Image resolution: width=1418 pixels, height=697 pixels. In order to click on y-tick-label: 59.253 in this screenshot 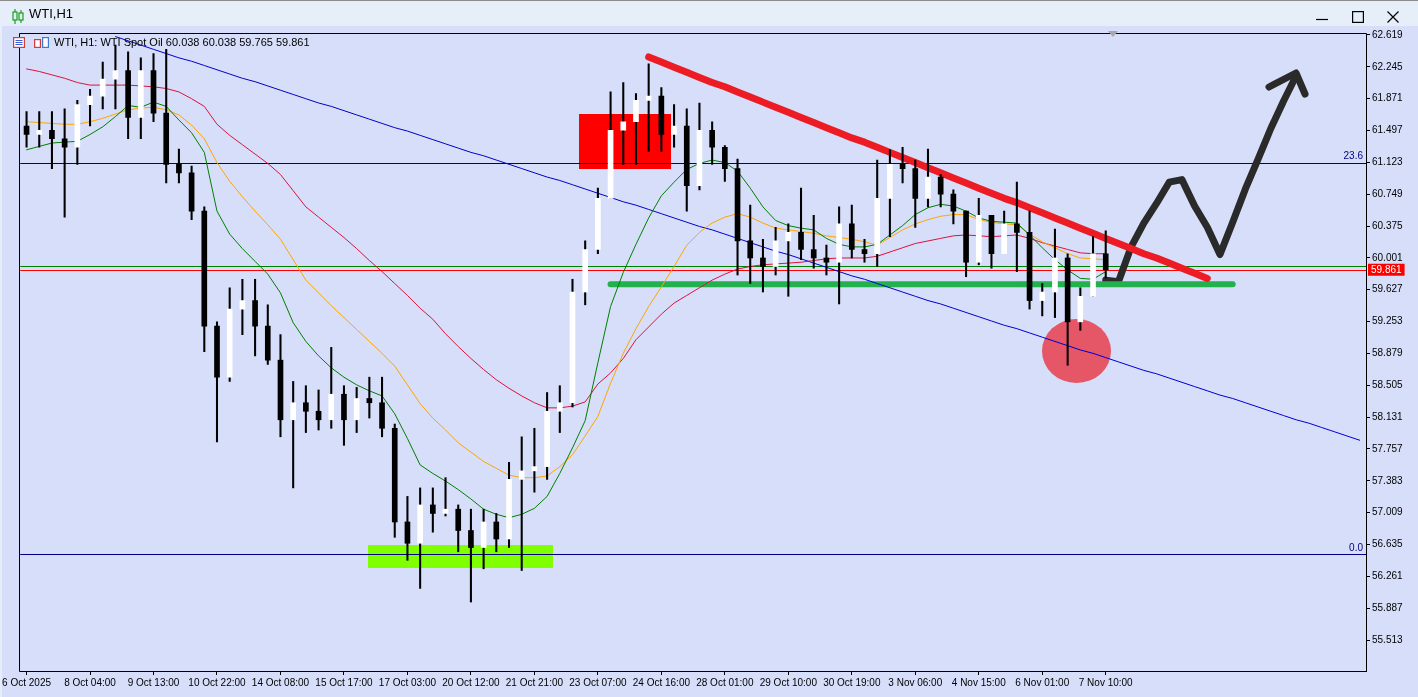, I will do `click(1388, 321)`.